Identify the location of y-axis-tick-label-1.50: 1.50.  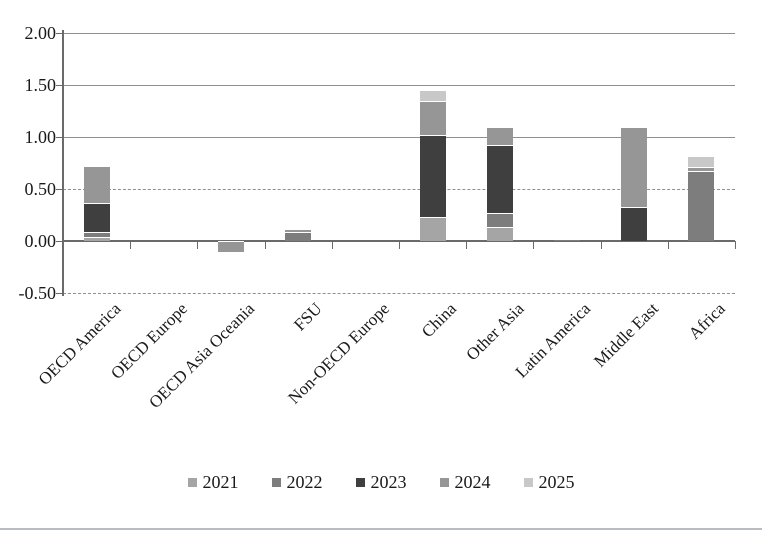
(40, 85).